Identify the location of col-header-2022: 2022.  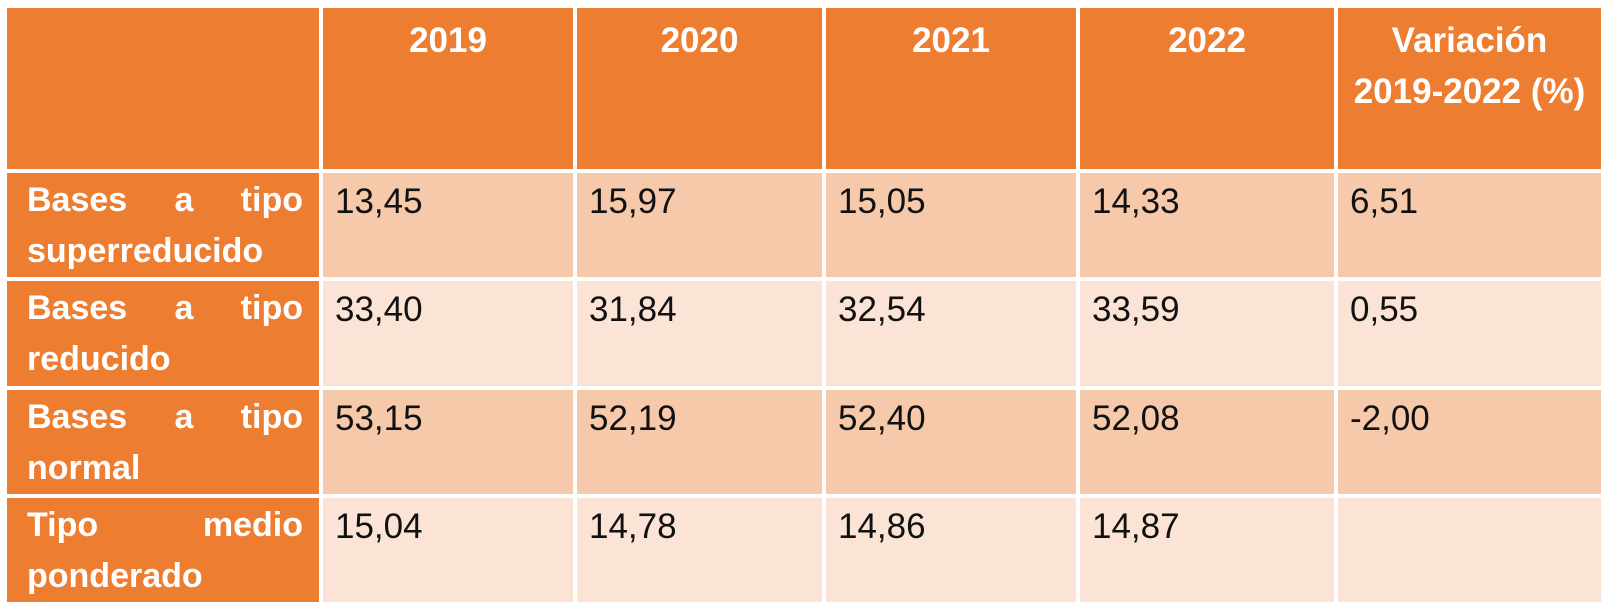
(1207, 88).